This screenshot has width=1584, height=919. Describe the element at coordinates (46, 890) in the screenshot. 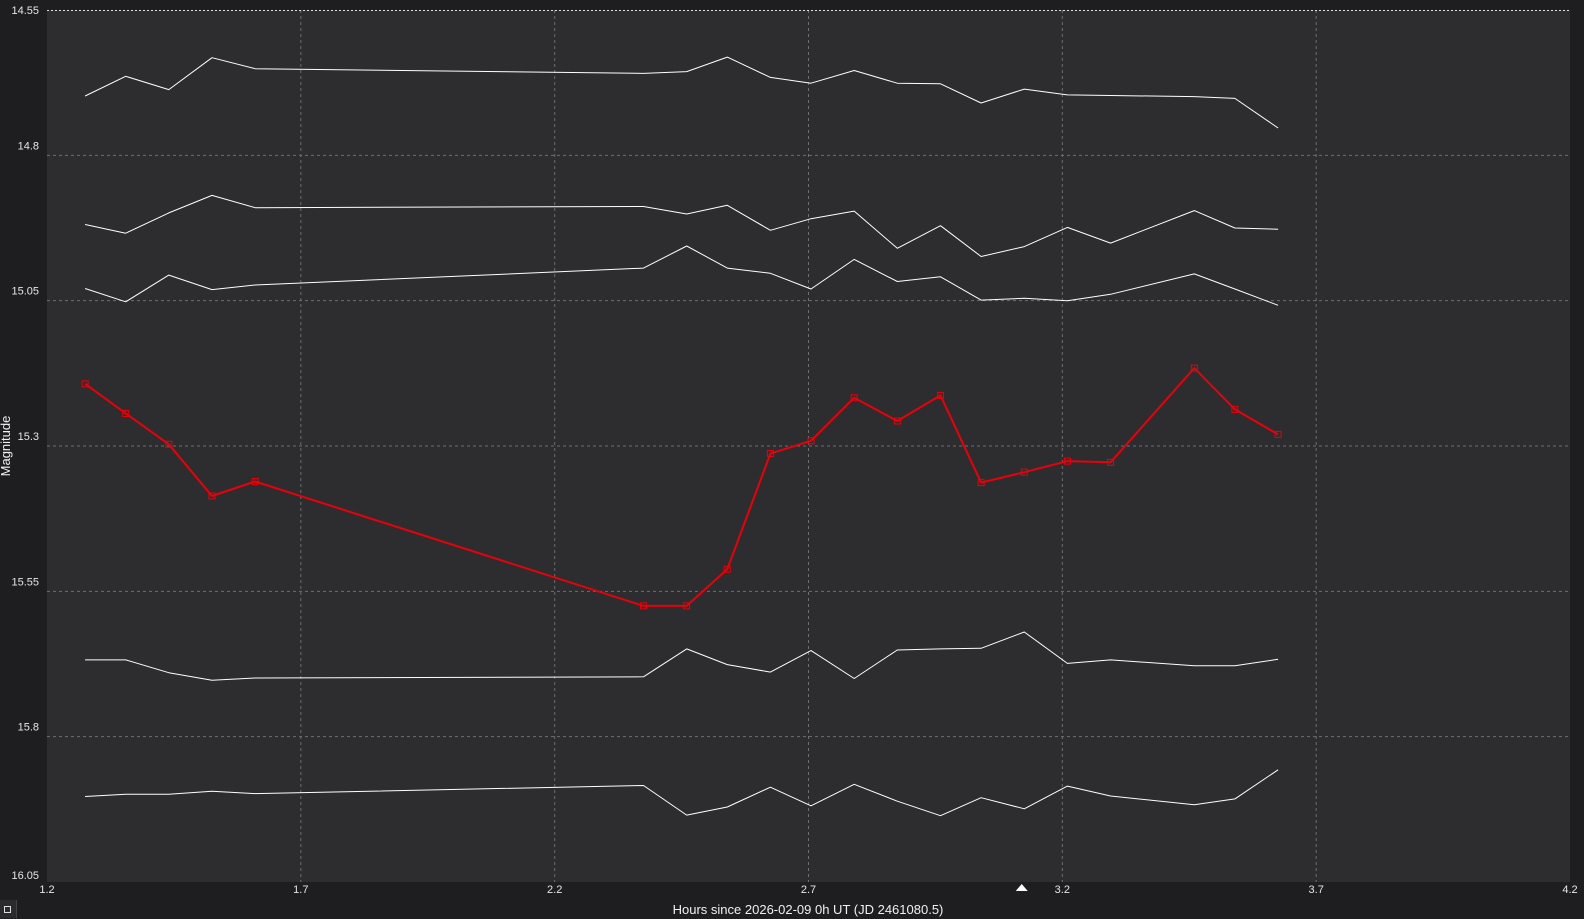

I see `x-tick-label: 1.2` at that location.